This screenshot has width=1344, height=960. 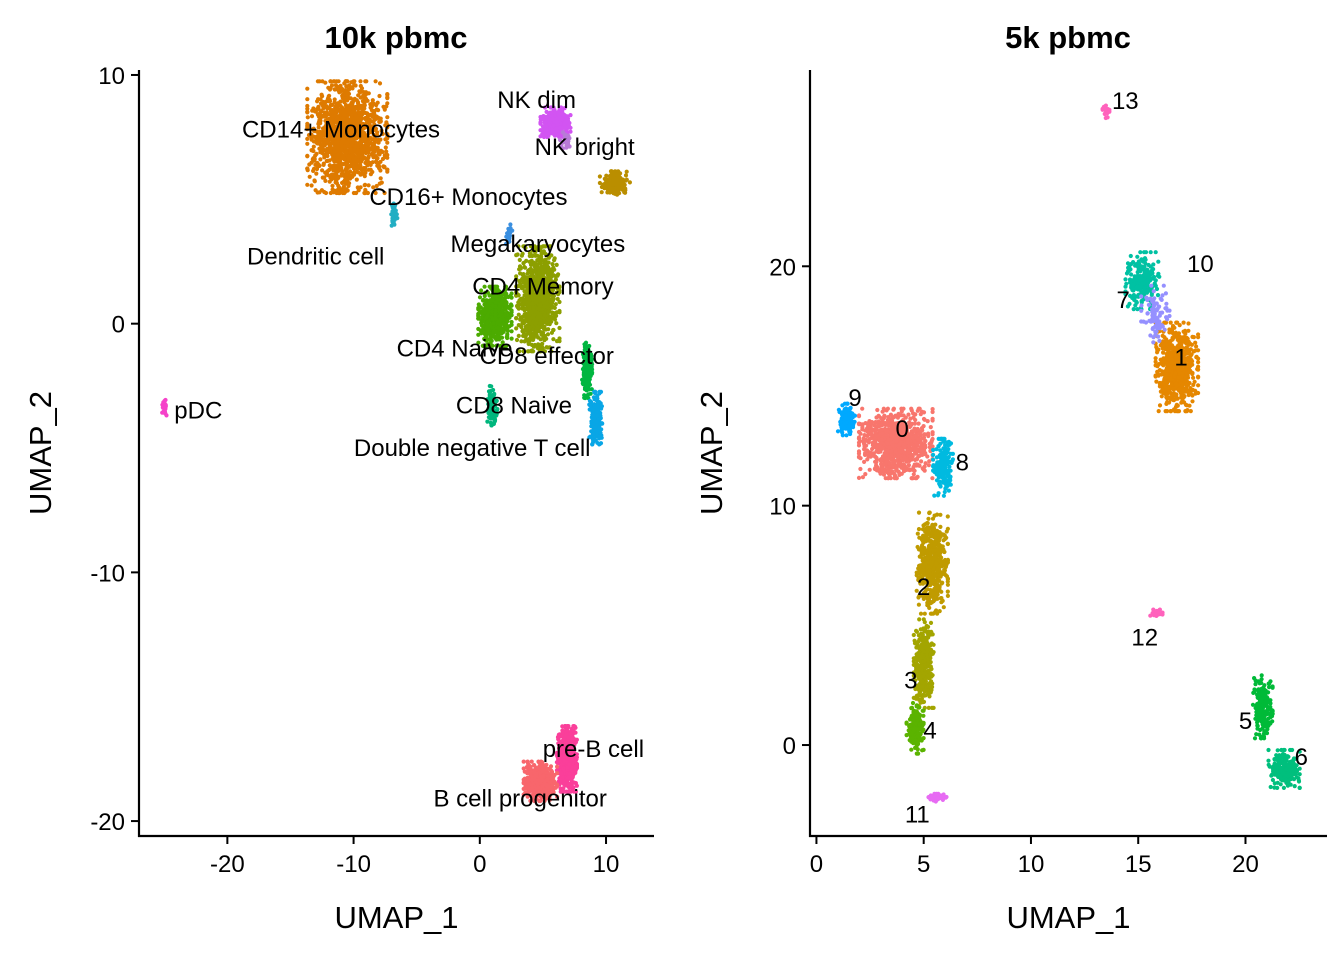 I want to click on cluster-label: CD8 effector, so click(x=547, y=356).